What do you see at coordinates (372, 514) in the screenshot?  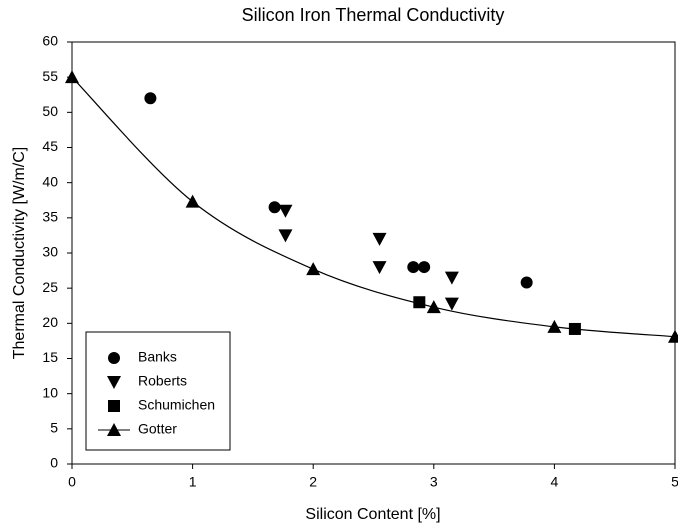 I see `x-axis-label: Silicon Content [%]` at bounding box center [372, 514].